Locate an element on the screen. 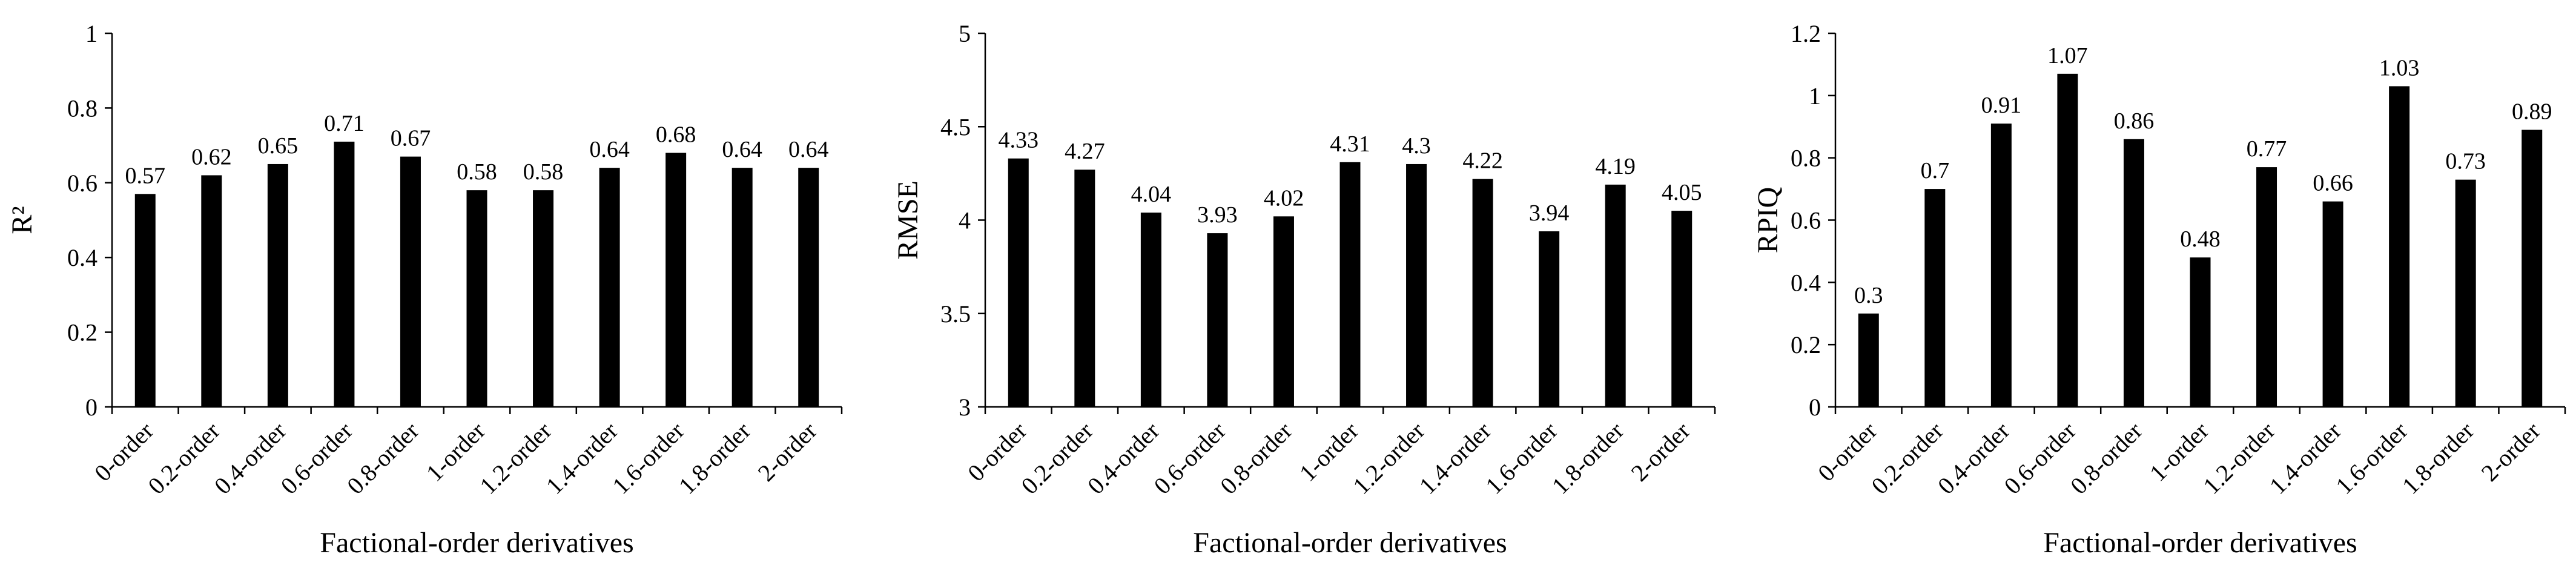 The image size is (2576, 571). y-tick-label: 0.2 is located at coordinates (82, 332).